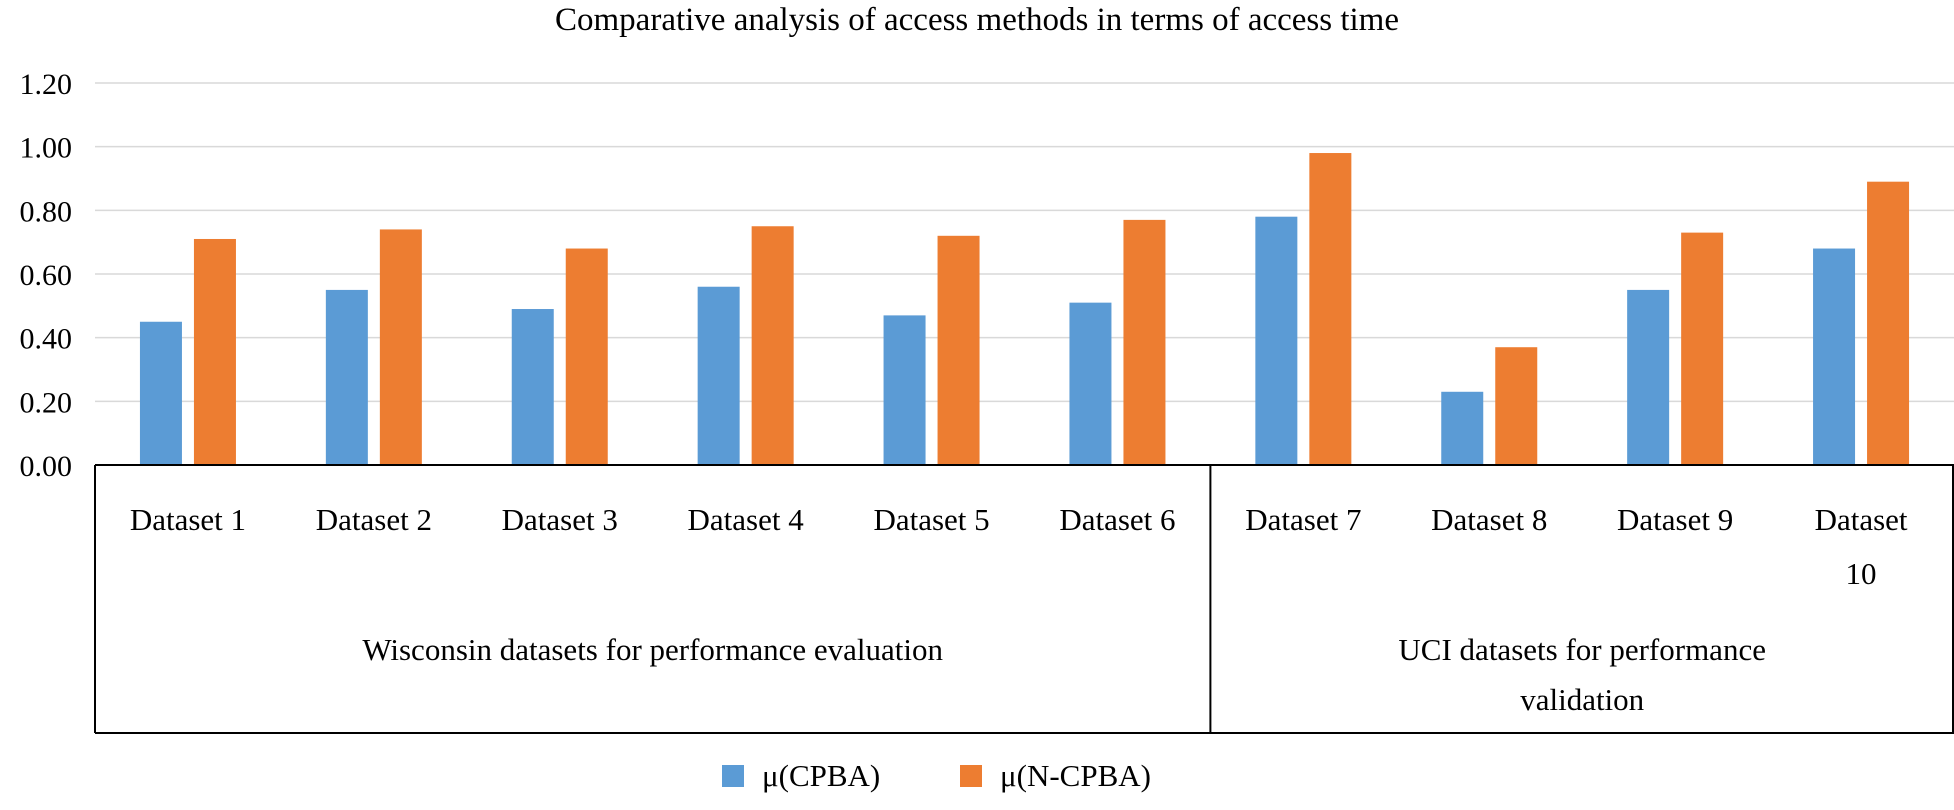 This screenshot has height=810, width=1954. I want to click on group-label: validation, so click(1582, 699).